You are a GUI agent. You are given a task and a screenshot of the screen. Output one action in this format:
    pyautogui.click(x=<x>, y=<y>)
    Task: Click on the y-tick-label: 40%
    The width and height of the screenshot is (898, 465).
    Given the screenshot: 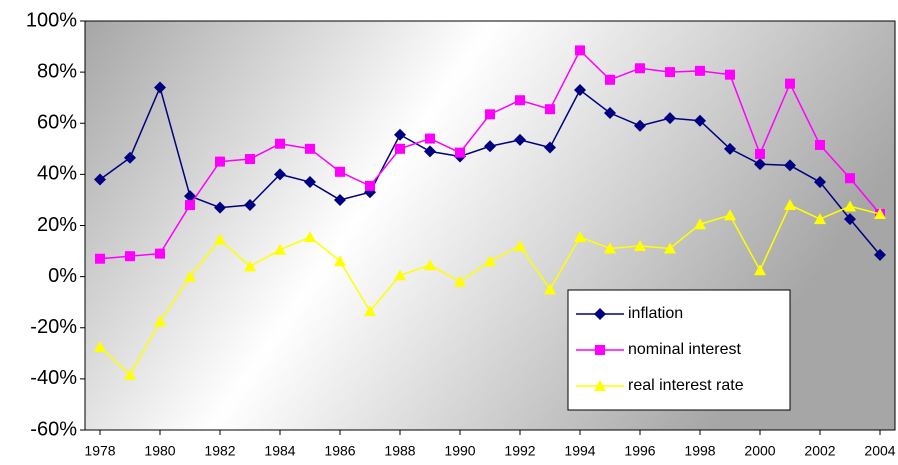 What is the action you would take?
    pyautogui.click(x=57, y=174)
    